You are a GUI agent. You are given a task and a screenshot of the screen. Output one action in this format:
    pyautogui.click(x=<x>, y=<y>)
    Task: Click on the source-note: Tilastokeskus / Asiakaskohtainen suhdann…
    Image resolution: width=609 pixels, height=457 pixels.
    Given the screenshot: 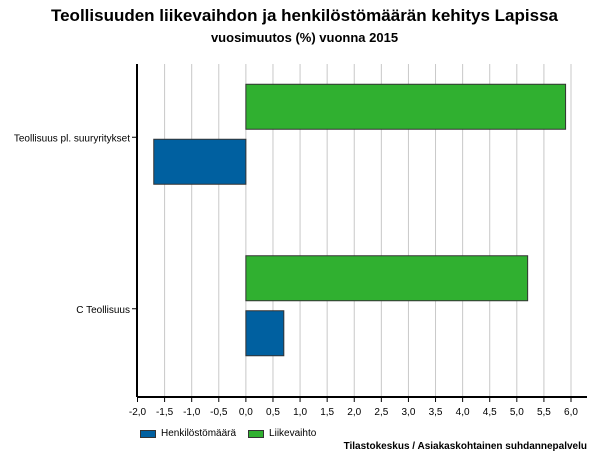 What is the action you would take?
    pyautogui.click(x=465, y=446)
    